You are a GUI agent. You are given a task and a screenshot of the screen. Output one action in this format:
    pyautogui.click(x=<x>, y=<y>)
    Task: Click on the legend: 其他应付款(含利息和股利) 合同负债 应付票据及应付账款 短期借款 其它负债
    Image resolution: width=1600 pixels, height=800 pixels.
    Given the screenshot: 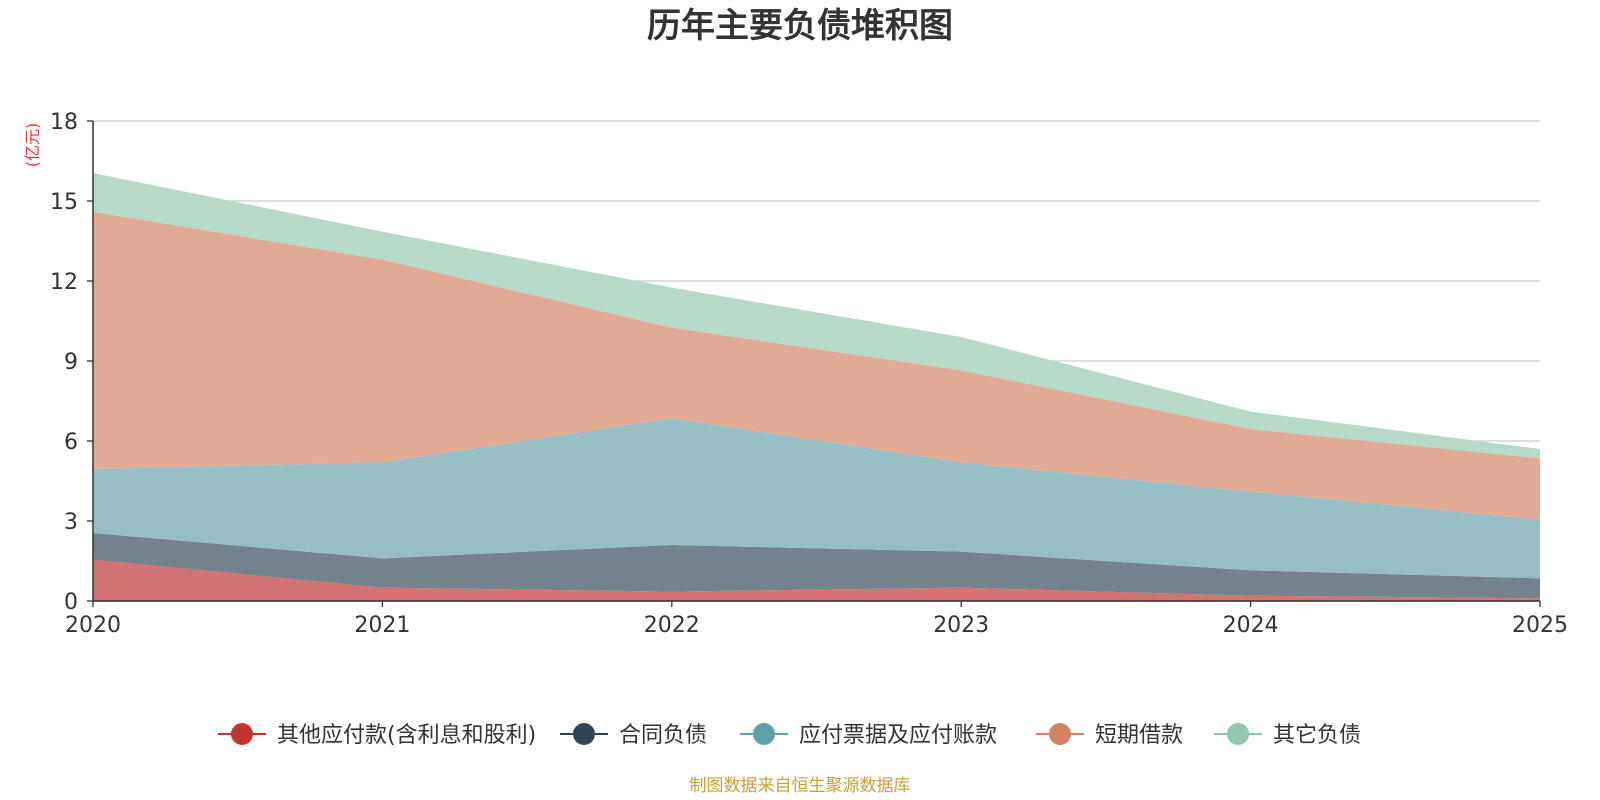 What is the action you would take?
    pyautogui.click(x=789, y=735)
    